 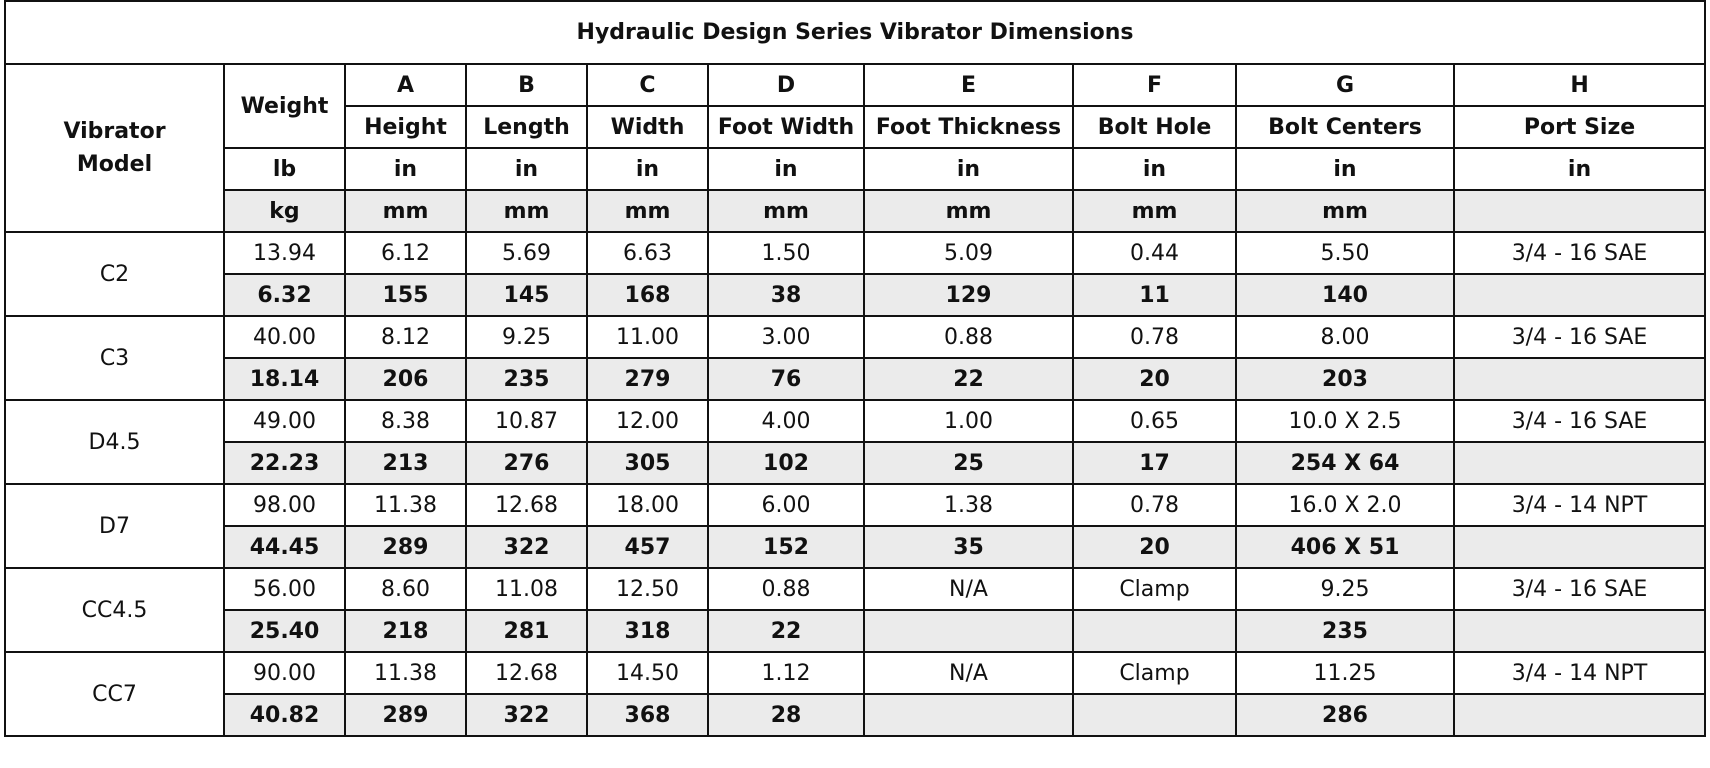 I want to click on model-cell: C3, so click(x=114, y=358).